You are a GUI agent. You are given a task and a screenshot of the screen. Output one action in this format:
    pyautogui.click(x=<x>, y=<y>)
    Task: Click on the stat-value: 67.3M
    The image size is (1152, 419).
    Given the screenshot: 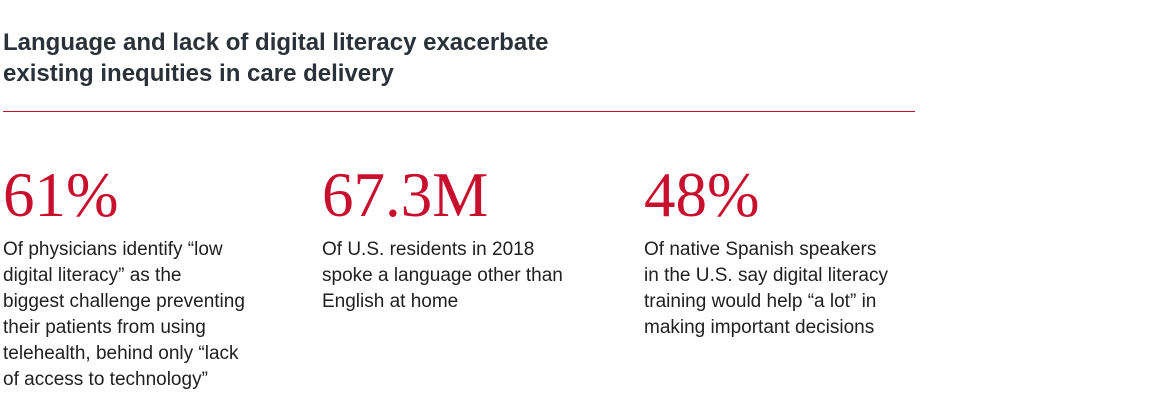 What is the action you would take?
    pyautogui.click(x=405, y=195)
    